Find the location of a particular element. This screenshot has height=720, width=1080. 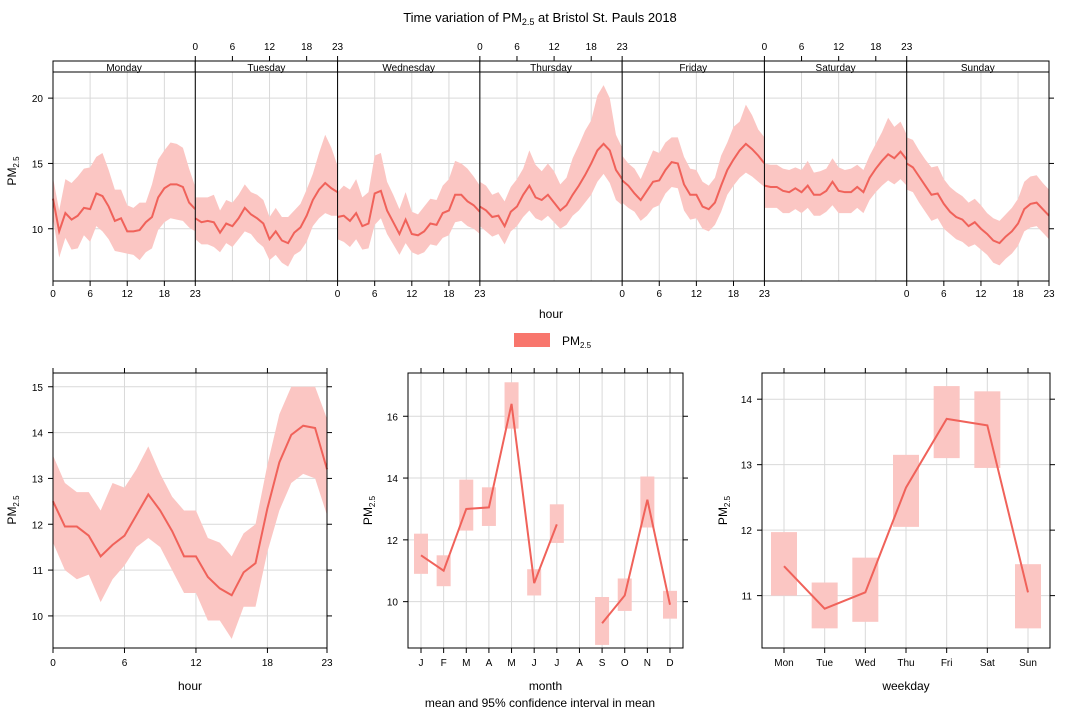

confidence-band-monday is located at coordinates (124, 201).